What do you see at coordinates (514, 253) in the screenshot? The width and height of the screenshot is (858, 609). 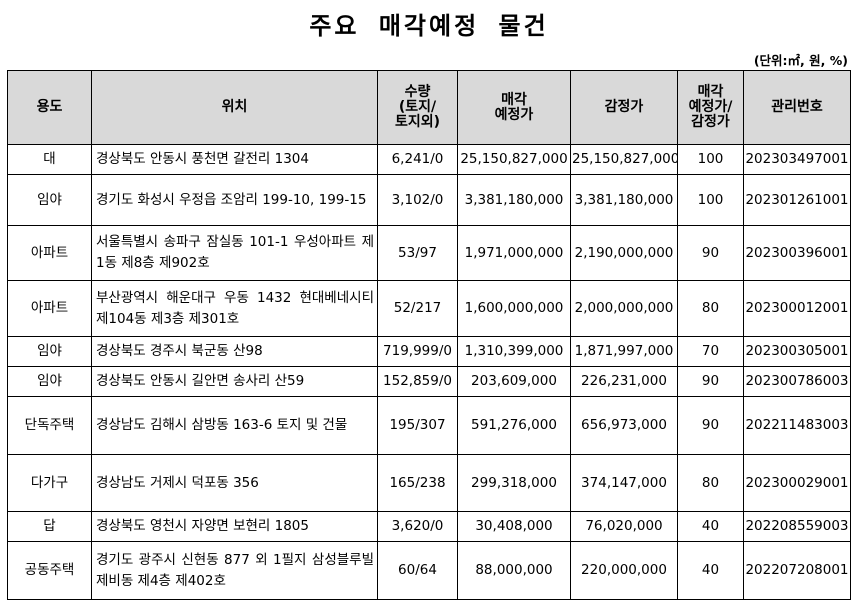 I see `cell-sale-price: 1,971,000,000` at bounding box center [514, 253].